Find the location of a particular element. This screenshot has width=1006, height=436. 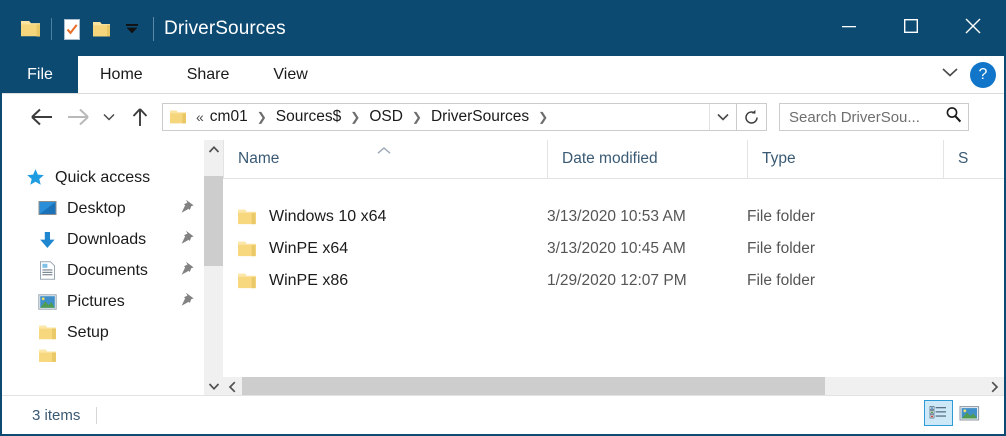

breadcrumb-item-cm01: cm01 is located at coordinates (228, 116).